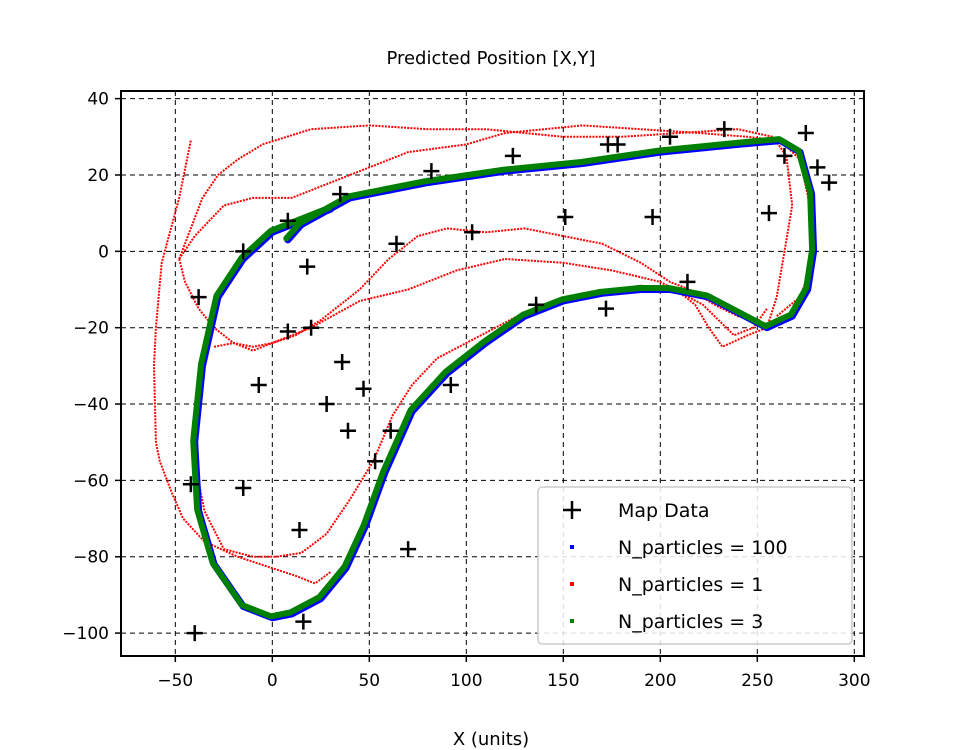 This screenshot has width=960, height=750. Describe the element at coordinates (98, 176) in the screenshot. I see `y-tick-label: 20` at that location.